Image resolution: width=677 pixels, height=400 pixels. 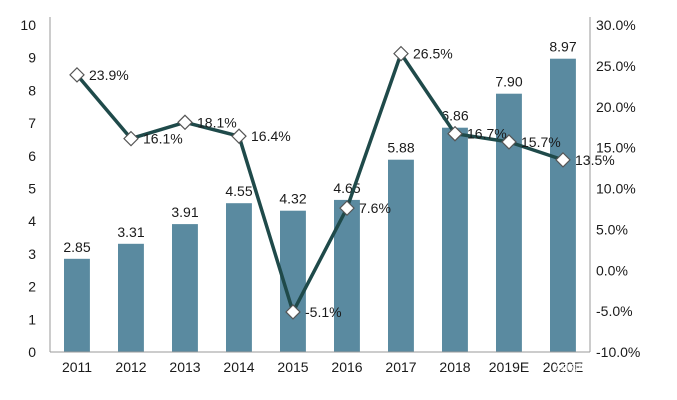 I want to click on x-tick-label: 2016, so click(x=346, y=367).